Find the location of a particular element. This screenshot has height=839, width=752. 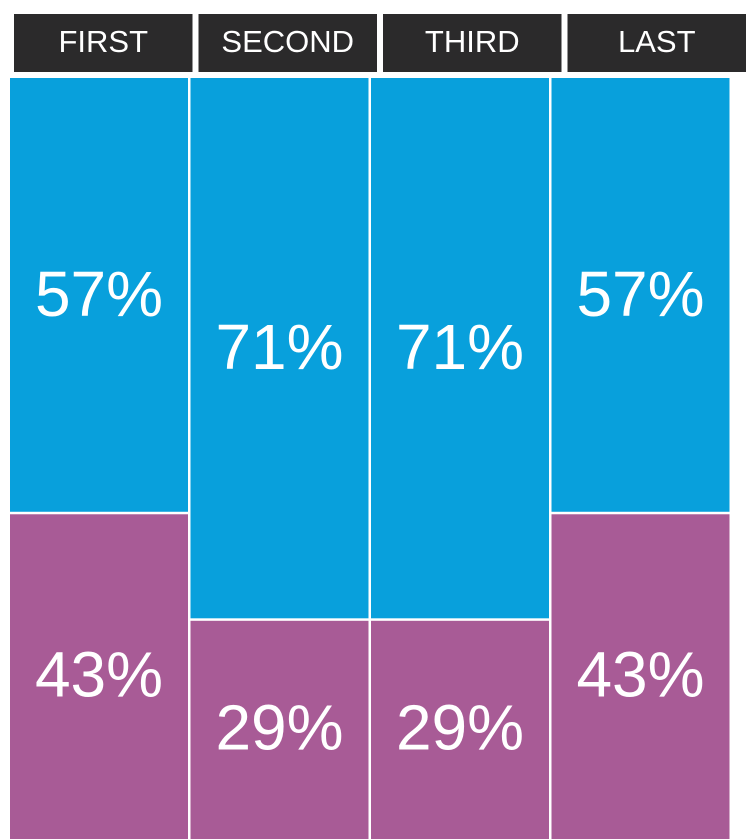

x-tick-label: FIRST is located at coordinates (103, 41).